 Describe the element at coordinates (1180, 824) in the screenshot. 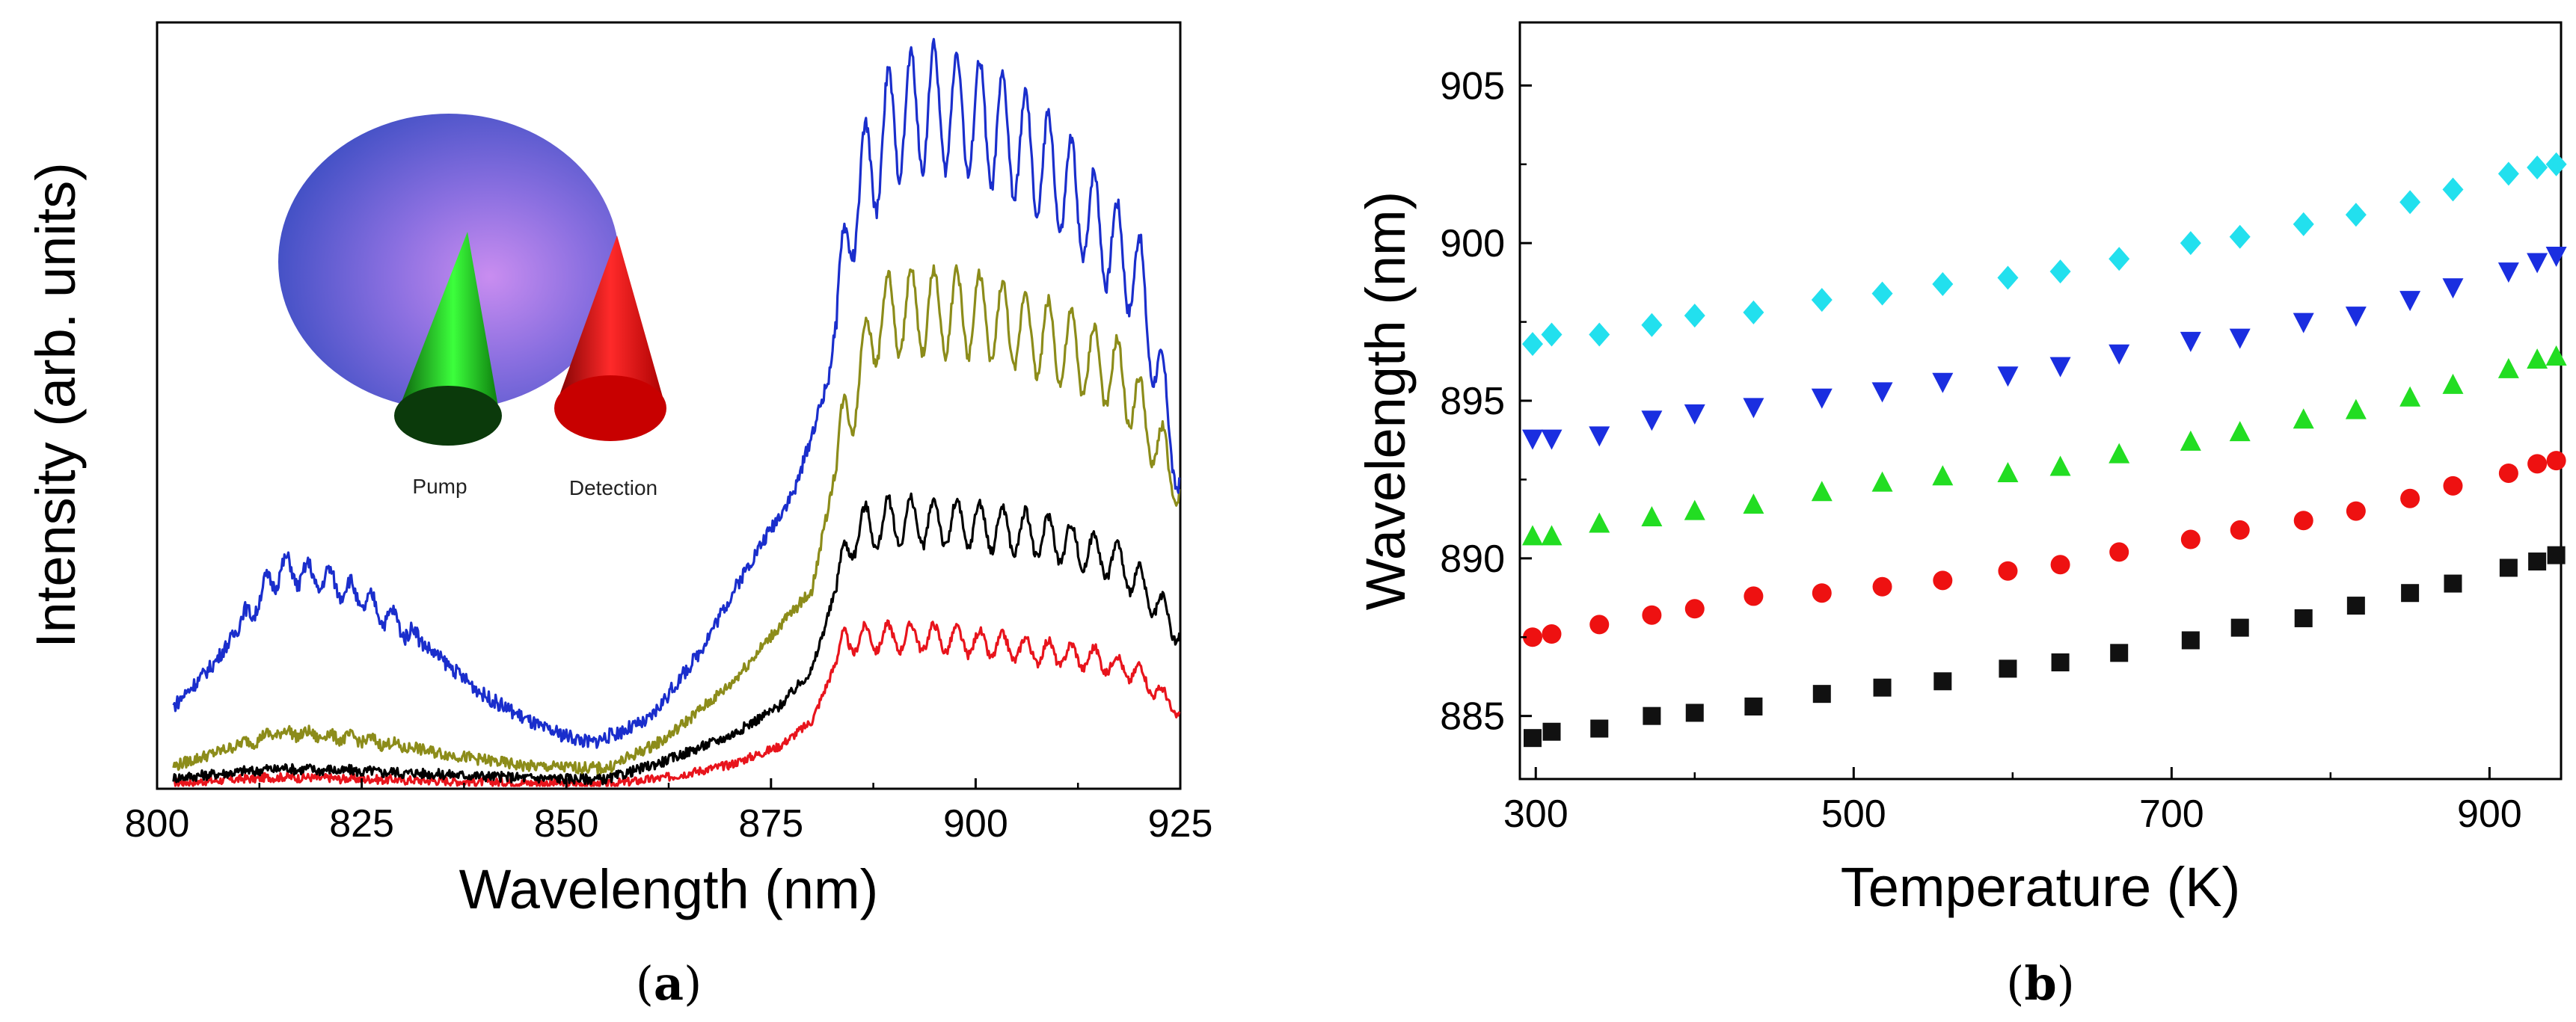

I see `x-tick-label: 925` at that location.